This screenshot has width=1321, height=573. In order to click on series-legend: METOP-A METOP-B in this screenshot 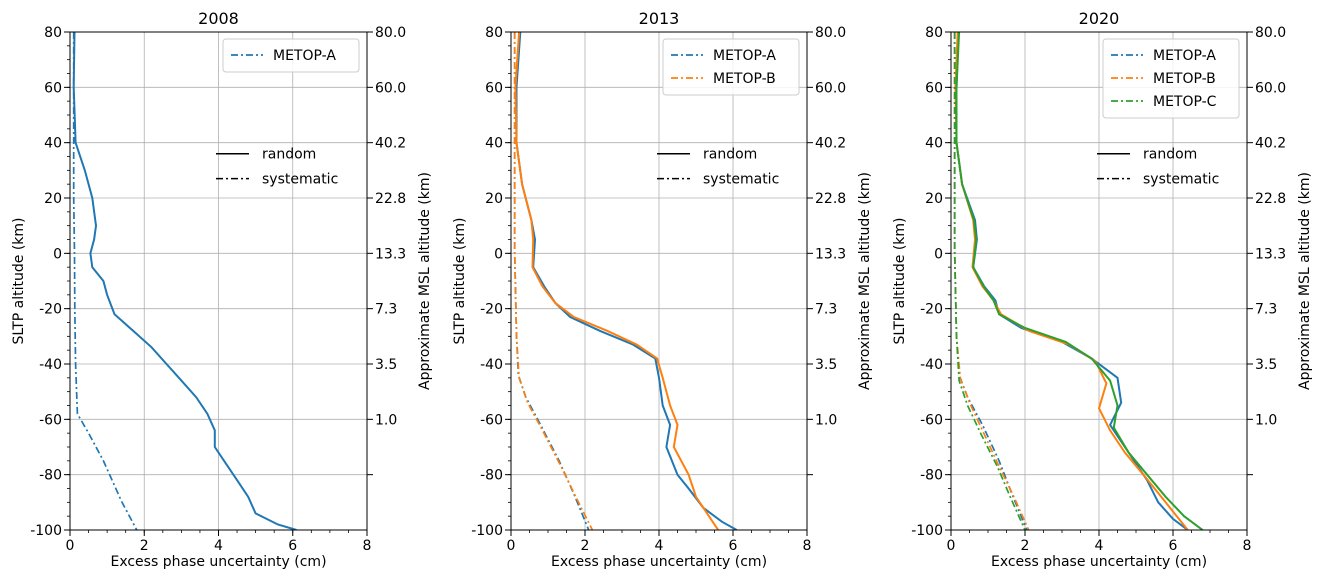, I will do `click(731, 67)`.